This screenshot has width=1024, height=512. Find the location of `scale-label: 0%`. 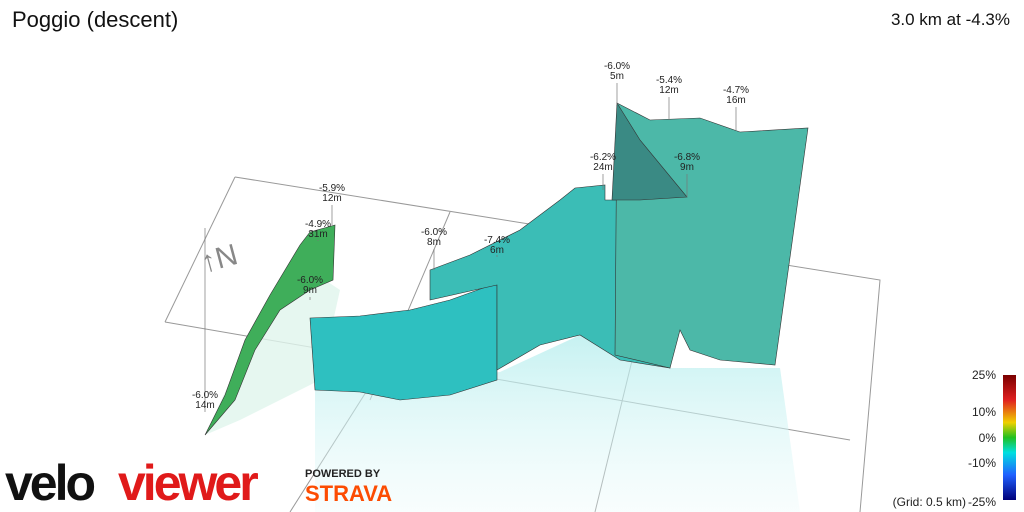

scale-label: 0% is located at coordinates (988, 438).